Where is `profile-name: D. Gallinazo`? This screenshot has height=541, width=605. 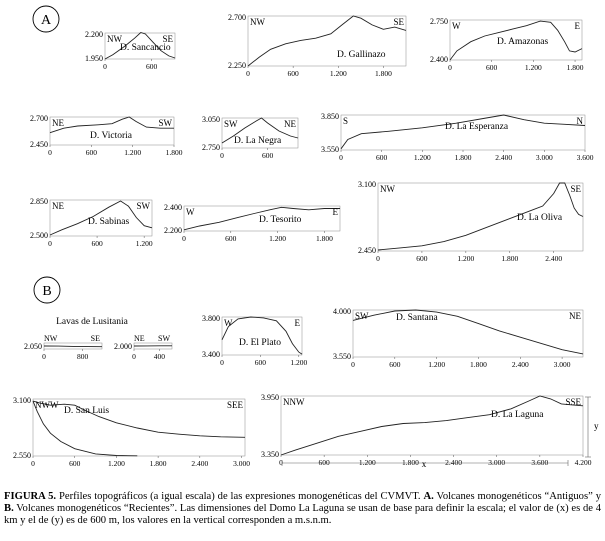
profile-name: D. Gallinazo is located at coordinates (361, 55).